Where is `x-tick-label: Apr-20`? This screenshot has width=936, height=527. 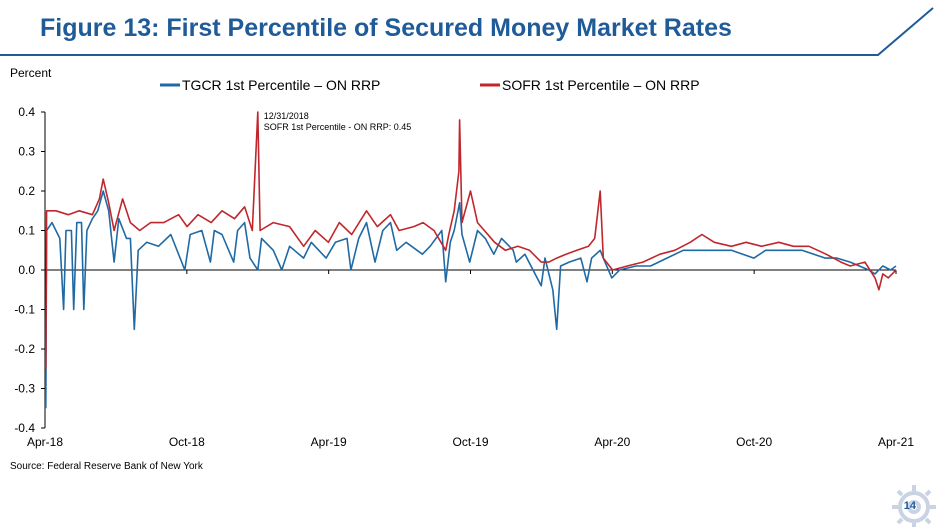
x-tick-label: Apr-20 is located at coordinates (612, 442).